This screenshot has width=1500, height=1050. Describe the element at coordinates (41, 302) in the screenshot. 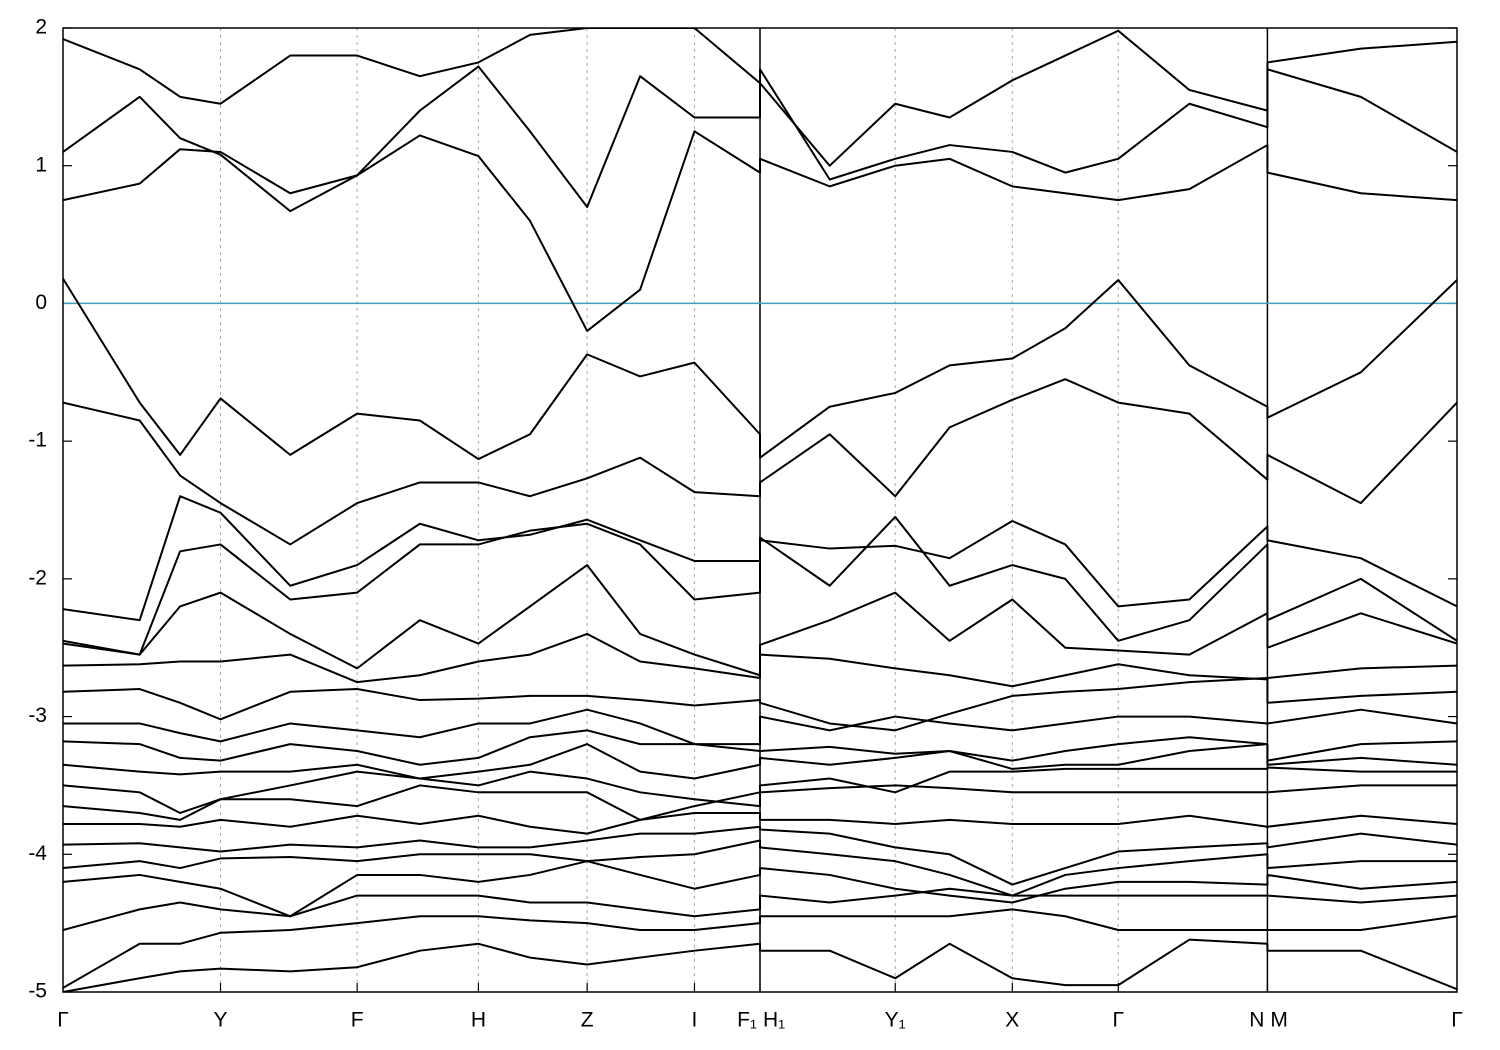

I see `y-tick-label: 0` at that location.